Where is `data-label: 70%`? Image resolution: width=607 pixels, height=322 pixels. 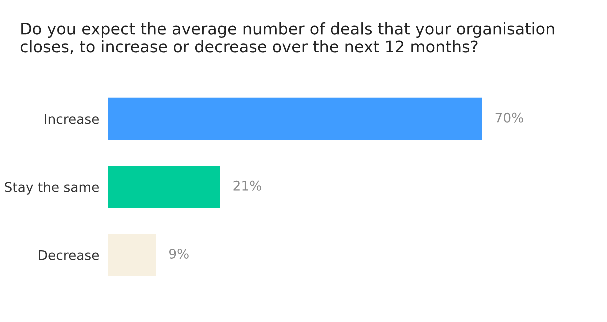 data-label: 70% is located at coordinates (510, 117).